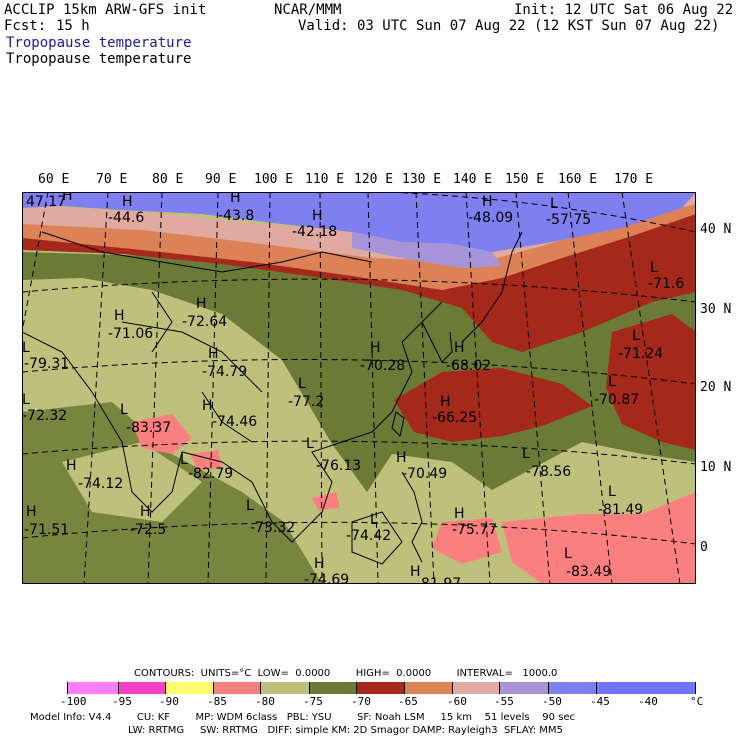 This screenshot has width=740, height=740. What do you see at coordinates (492, 287) in the screenshot?
I see `coastline-japan` at bounding box center [492, 287].